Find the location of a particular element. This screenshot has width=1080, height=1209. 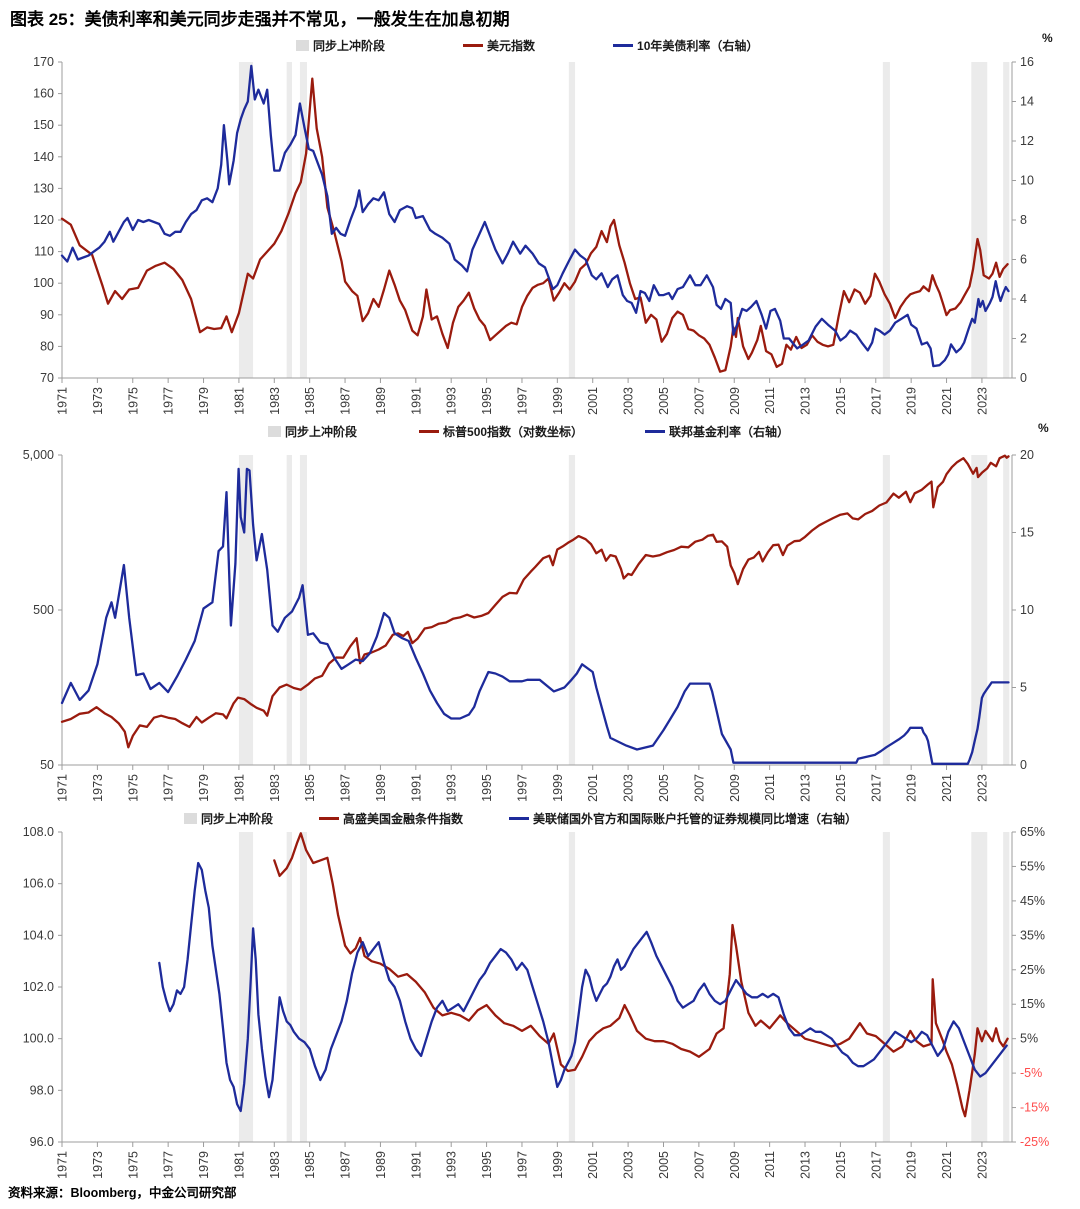

legend-item: 标普500指数（对数坐标） is located at coordinates (501, 431).